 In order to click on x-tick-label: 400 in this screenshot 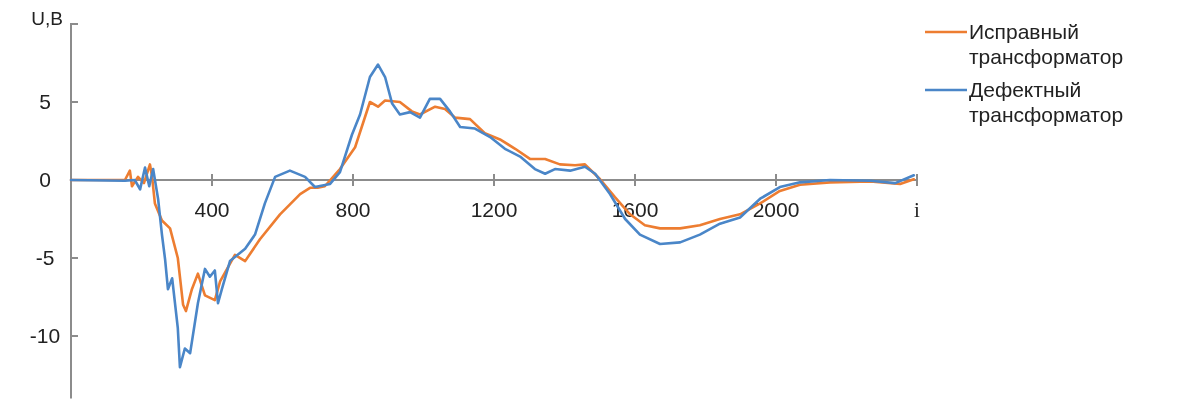, I will do `click(212, 209)`.